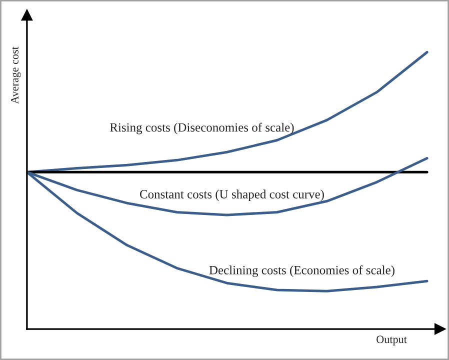 Image resolution: width=449 pixels, height=360 pixels. What do you see at coordinates (301, 271) in the screenshot?
I see `series-label: Declining costs (Economies of scale)` at bounding box center [301, 271].